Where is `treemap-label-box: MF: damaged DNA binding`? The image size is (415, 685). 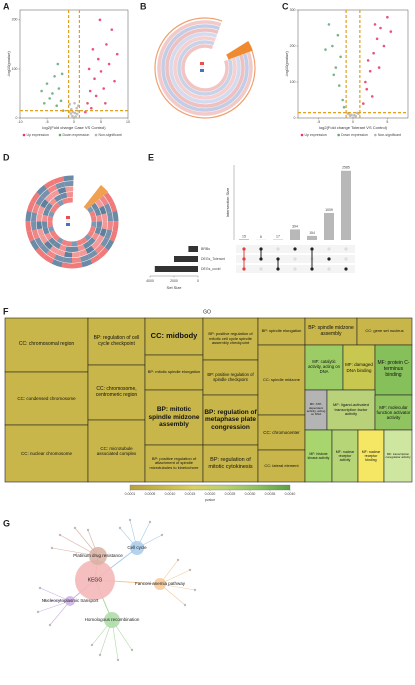 treemap-label-box: MF: damaged DNA binding is located at coordinates (359, 367).